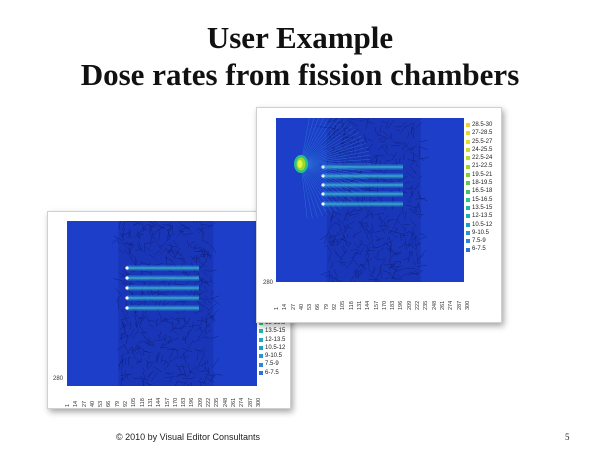  I want to click on left-legend-item: 13.5-15, so click(272, 331).